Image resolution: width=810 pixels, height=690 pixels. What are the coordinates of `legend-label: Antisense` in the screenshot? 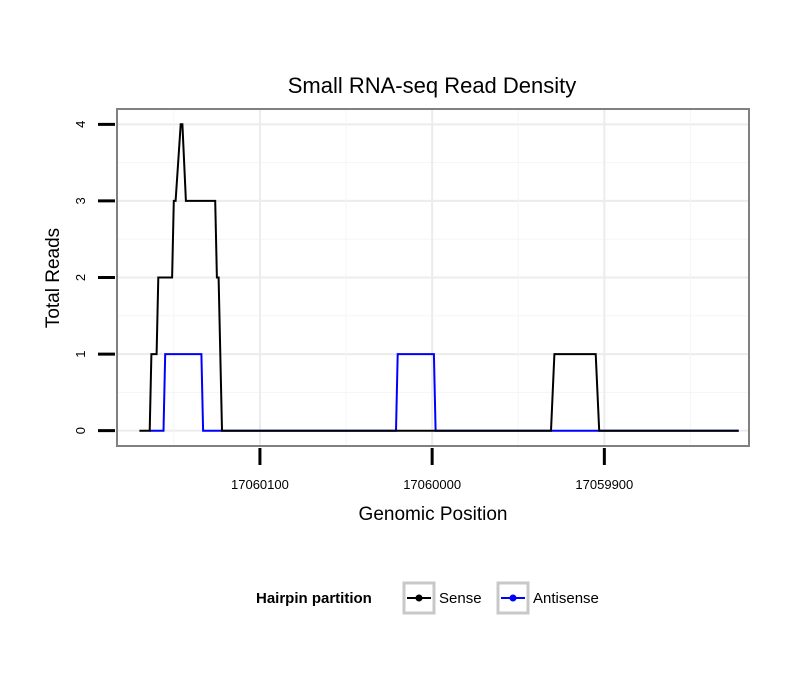 It's located at (566, 598).